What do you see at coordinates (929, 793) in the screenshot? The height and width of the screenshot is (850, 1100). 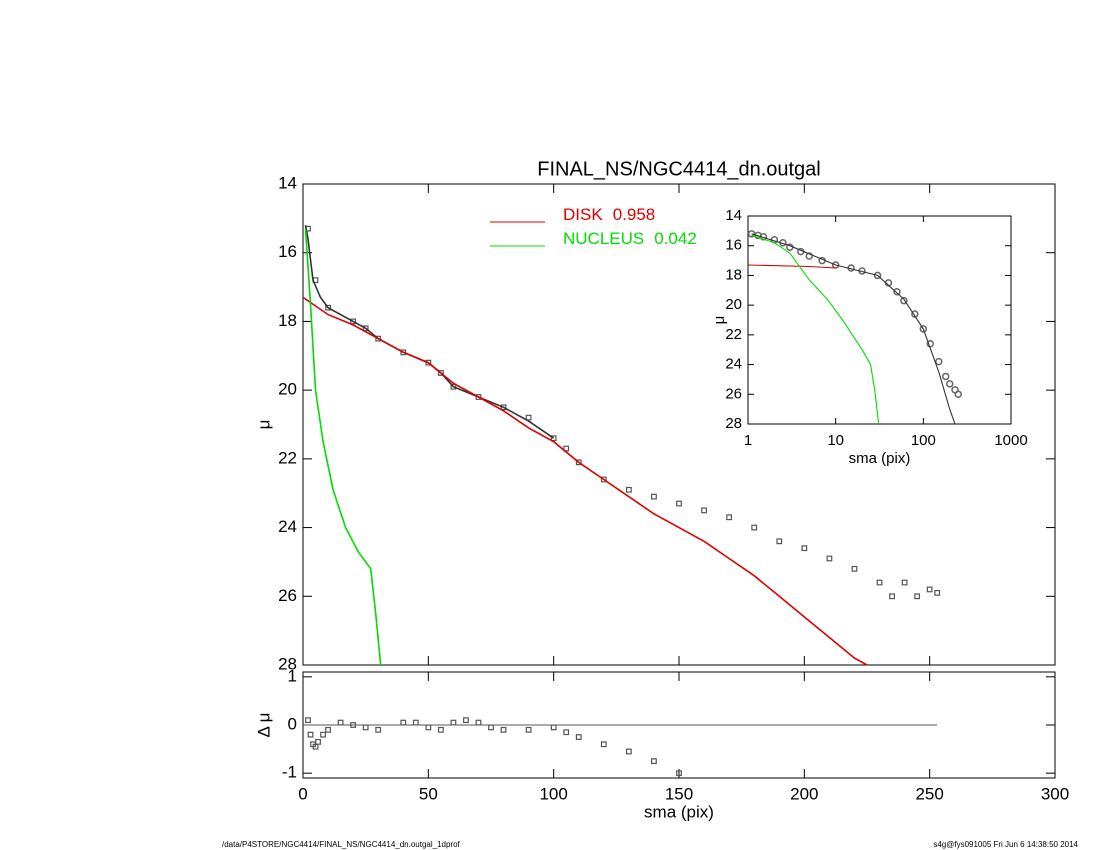 I see `x-tick-label: 250` at bounding box center [929, 793].